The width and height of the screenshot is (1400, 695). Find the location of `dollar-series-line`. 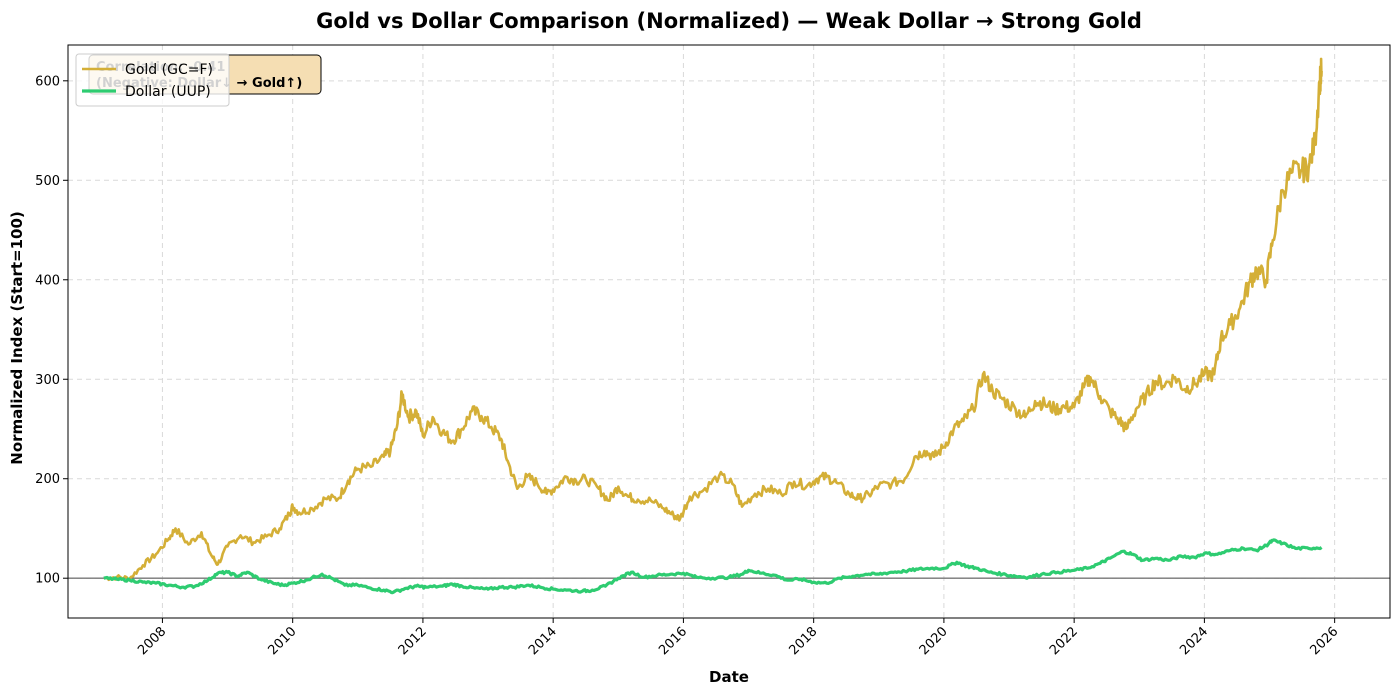

dollar-series-line is located at coordinates (713, 566).